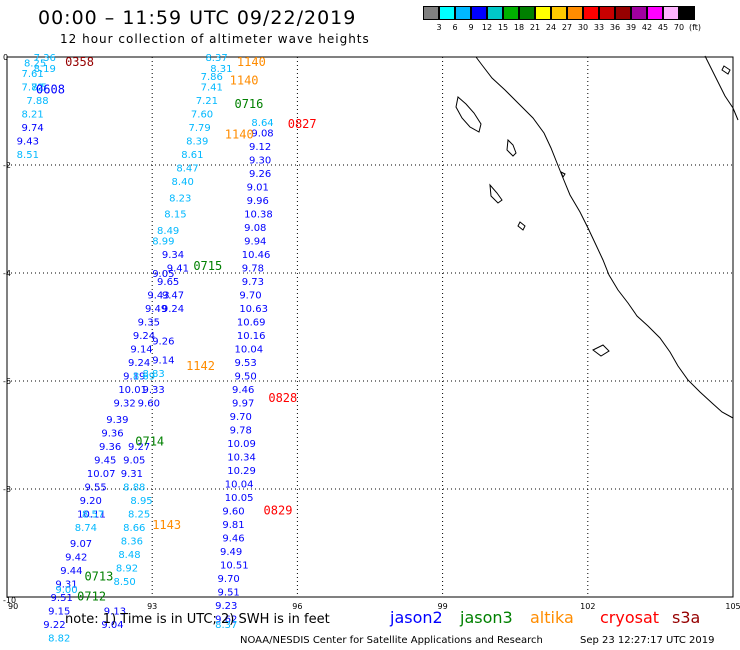 The width and height of the screenshot is (740, 650). I want to click on swh-value: 9.27, so click(139, 447).